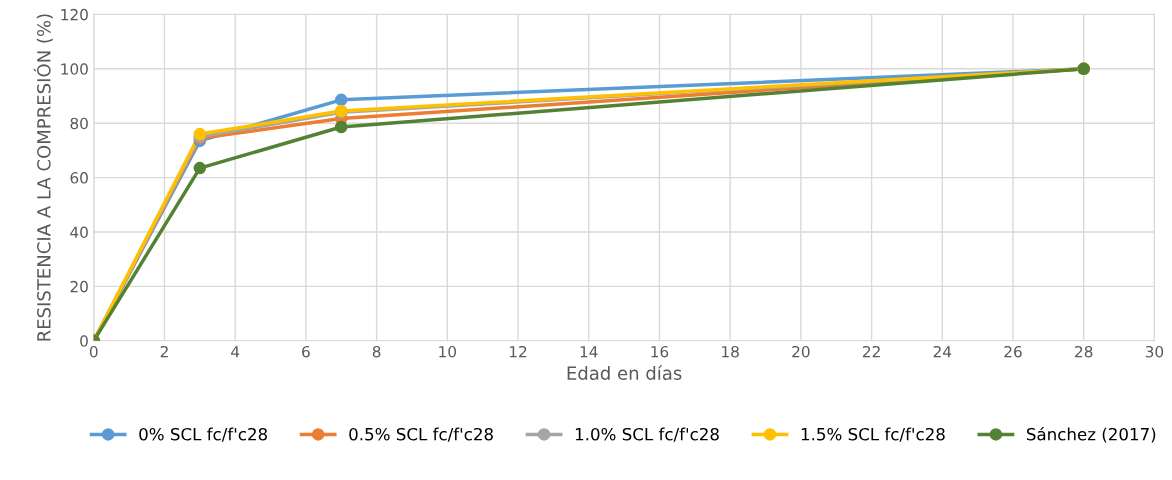 The width and height of the screenshot is (1172, 480). I want to click on y-tick-label: 120, so click(74, 14).